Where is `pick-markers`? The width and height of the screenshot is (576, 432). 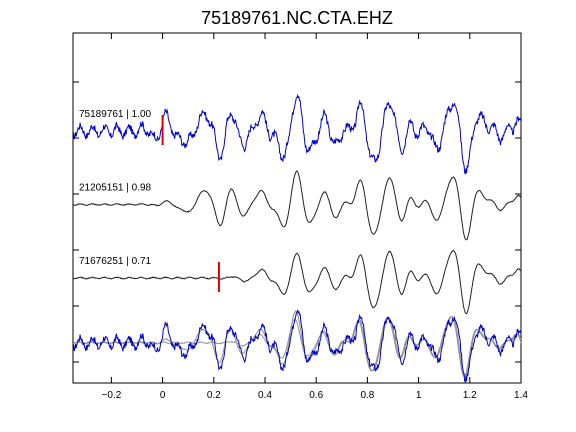
pick-markers is located at coordinates (190, 203).